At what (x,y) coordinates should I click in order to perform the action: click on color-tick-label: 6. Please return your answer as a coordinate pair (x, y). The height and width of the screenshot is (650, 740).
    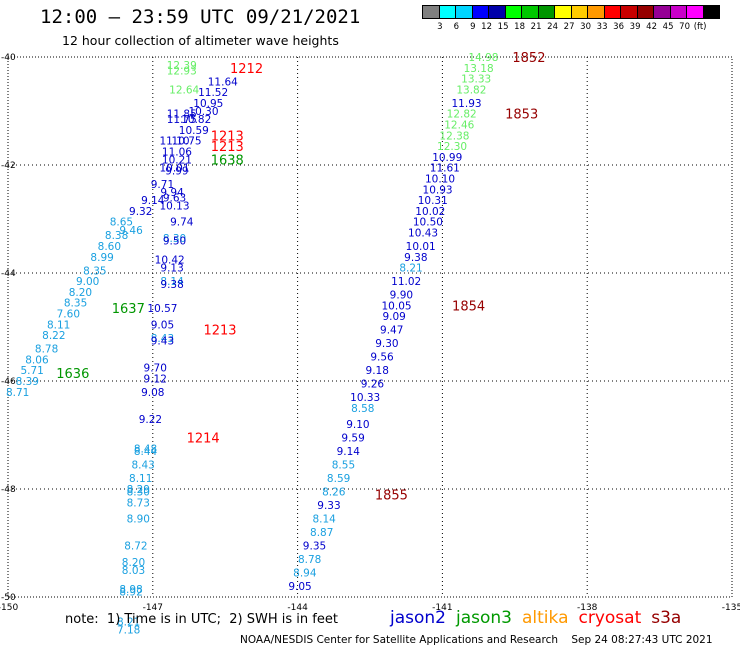
    Looking at the image, I should click on (456, 27).